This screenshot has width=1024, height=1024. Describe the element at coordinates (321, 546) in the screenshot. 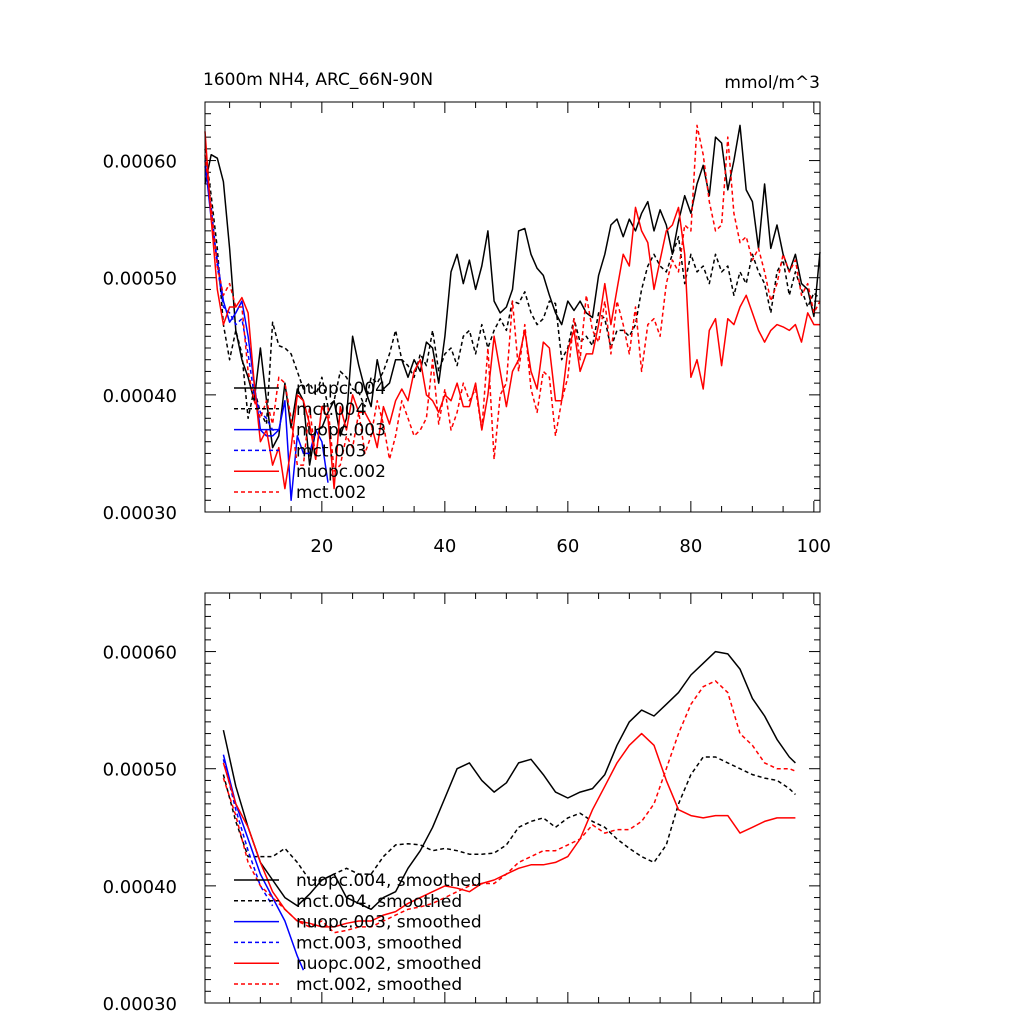

I see `x-tick-label: 20` at that location.